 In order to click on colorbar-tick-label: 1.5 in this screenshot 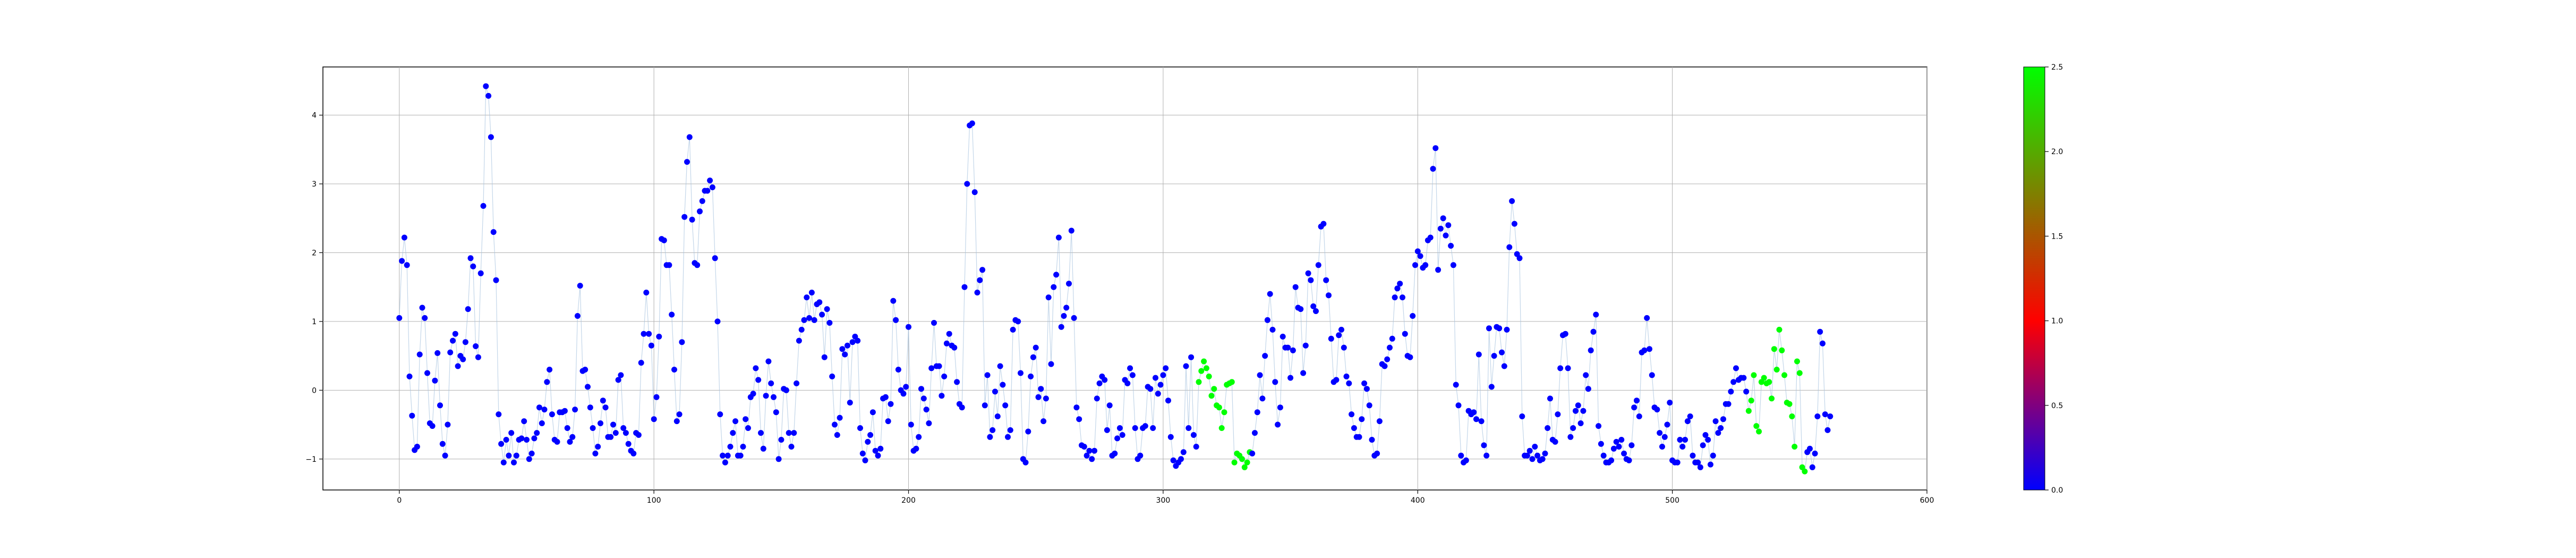, I will do `click(2057, 237)`.